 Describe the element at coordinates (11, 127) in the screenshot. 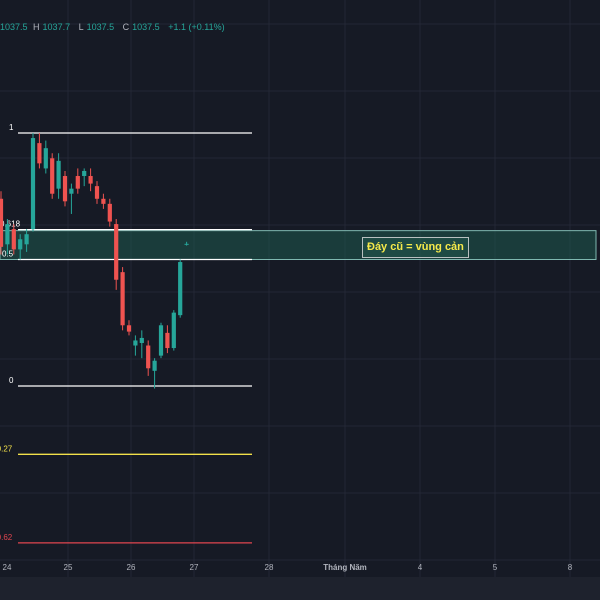

I see `fib-level-label: 1` at that location.